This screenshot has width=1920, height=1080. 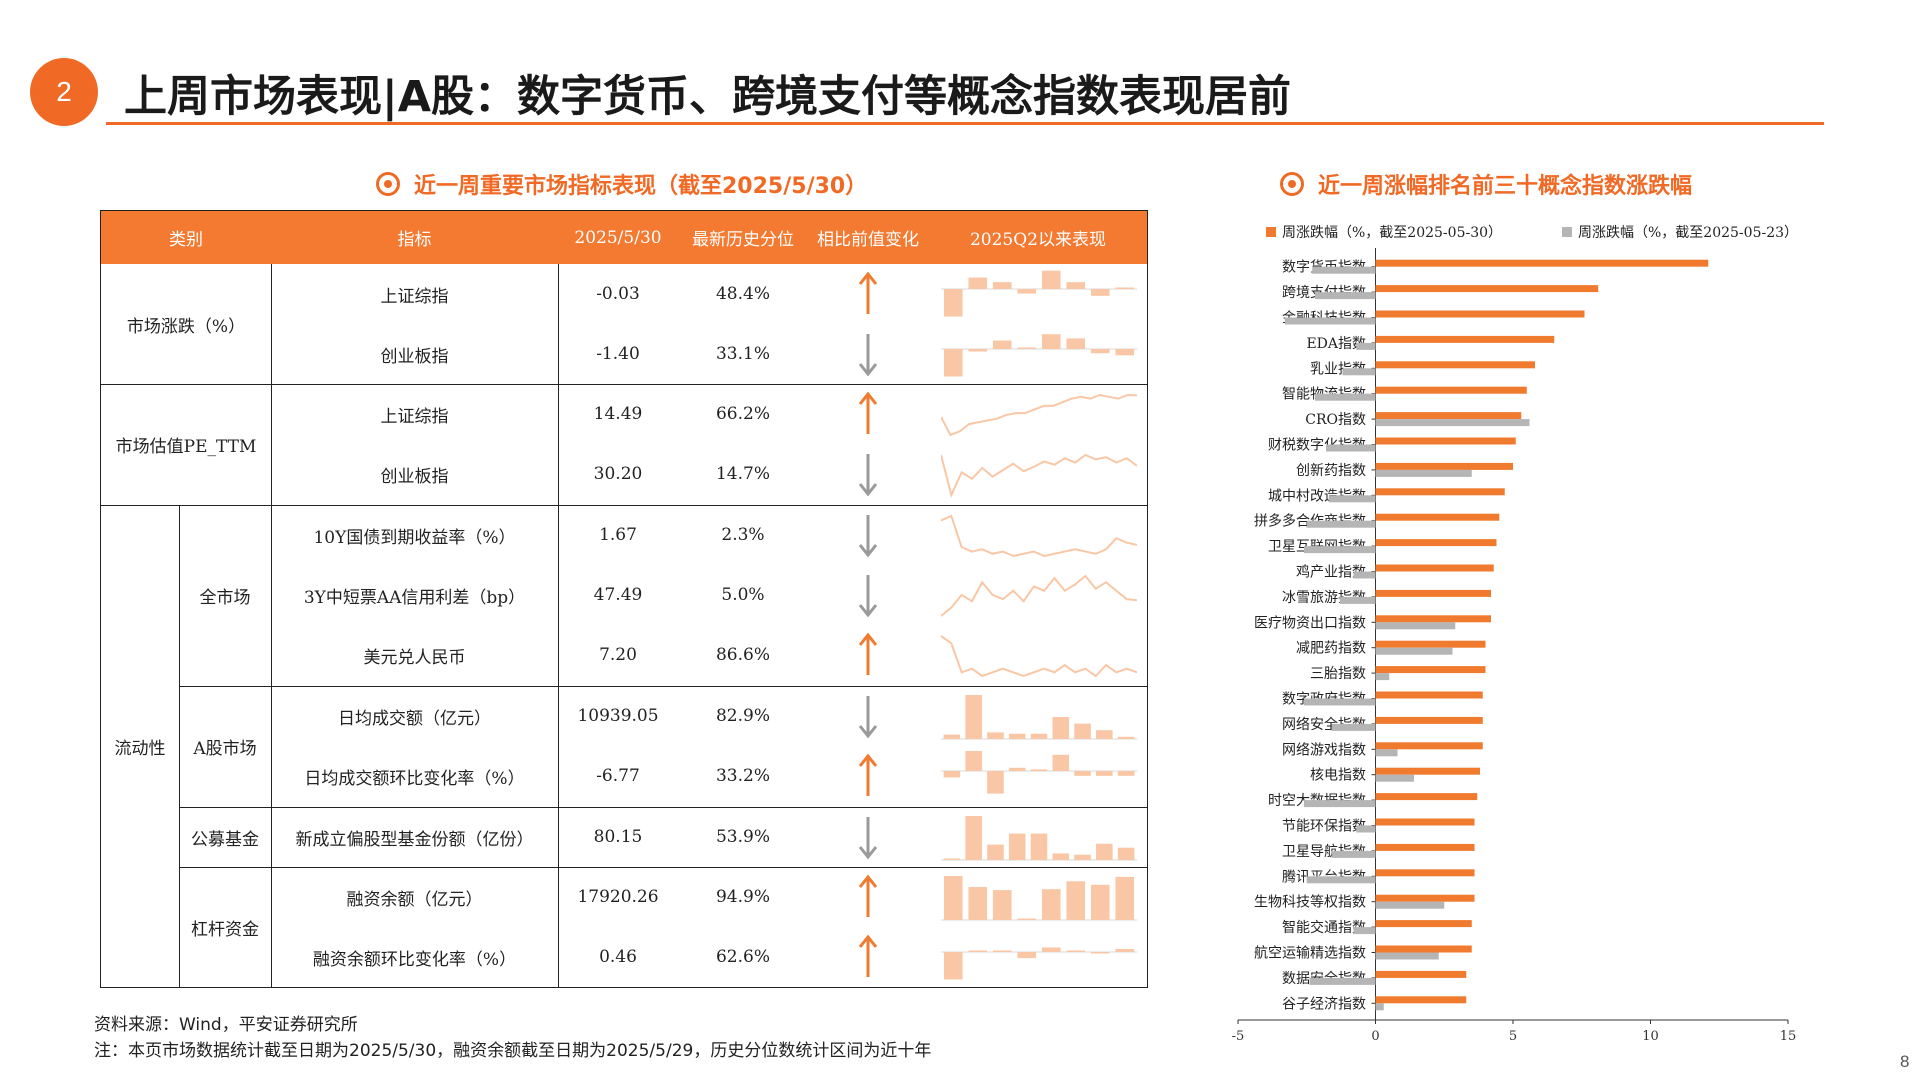 What do you see at coordinates (1384, 232) in the screenshot?
I see `legend-item: 周涨跌幅（%，截至2025-05-30）` at bounding box center [1384, 232].